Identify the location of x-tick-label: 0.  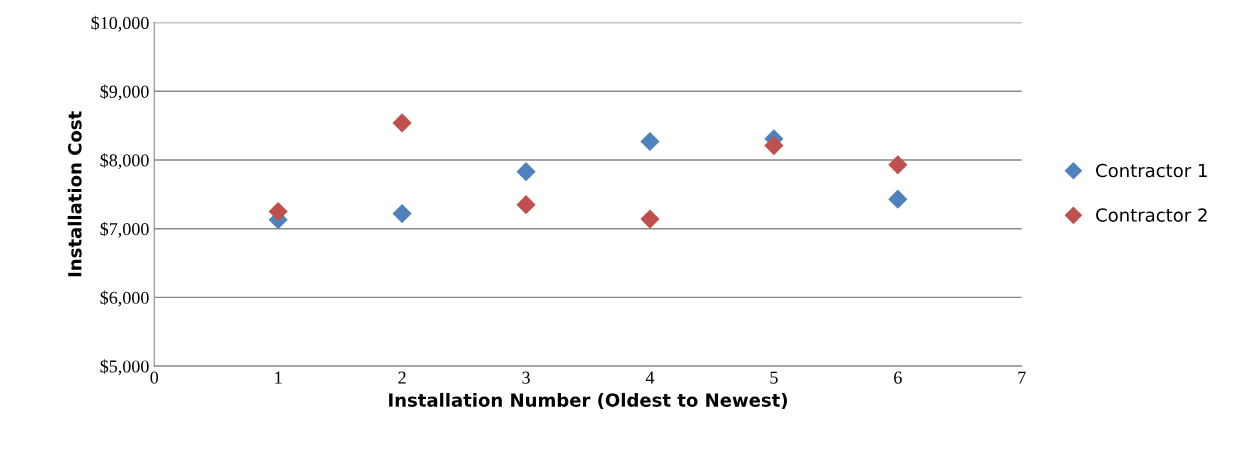
(154, 377).